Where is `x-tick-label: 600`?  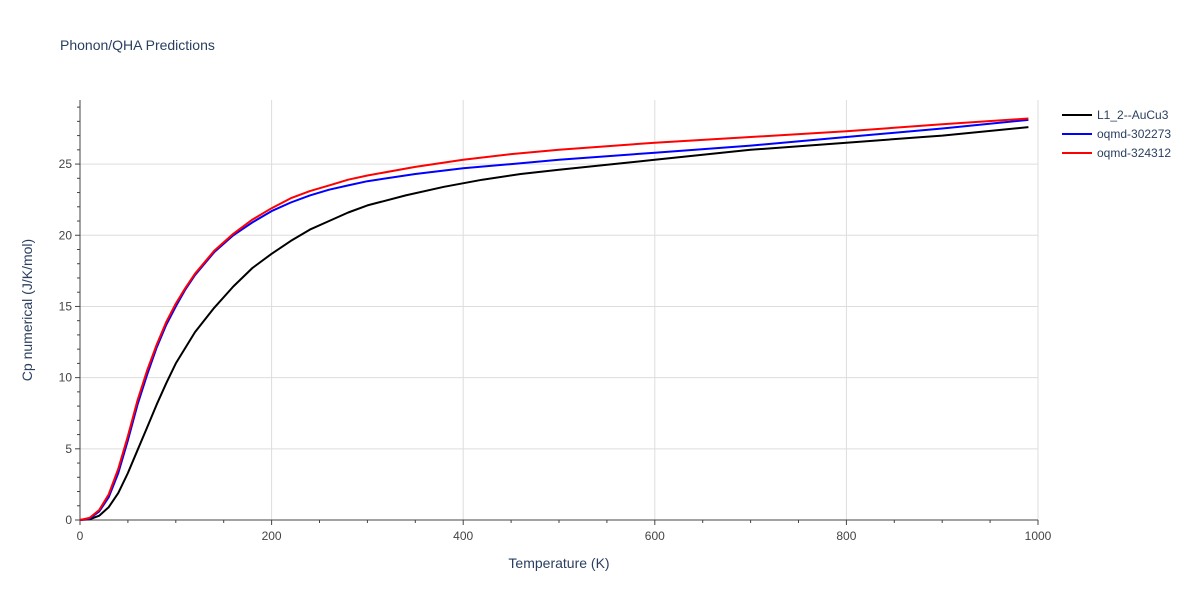 x-tick-label: 600 is located at coordinates (655, 536).